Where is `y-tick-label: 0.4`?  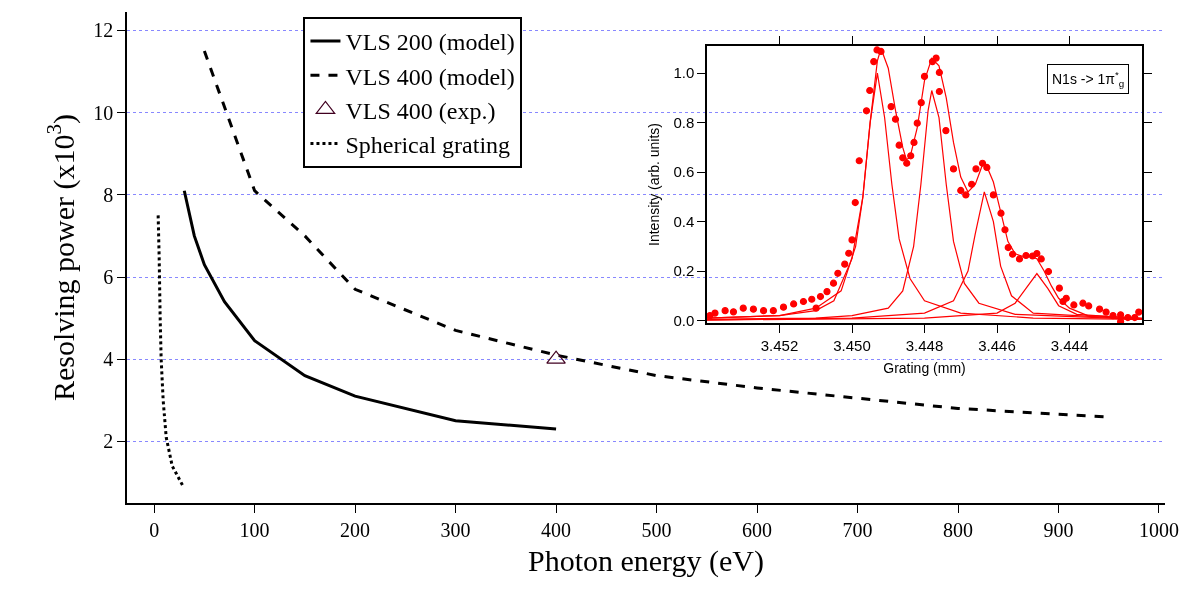 y-tick-label: 0.4 is located at coordinates (684, 221).